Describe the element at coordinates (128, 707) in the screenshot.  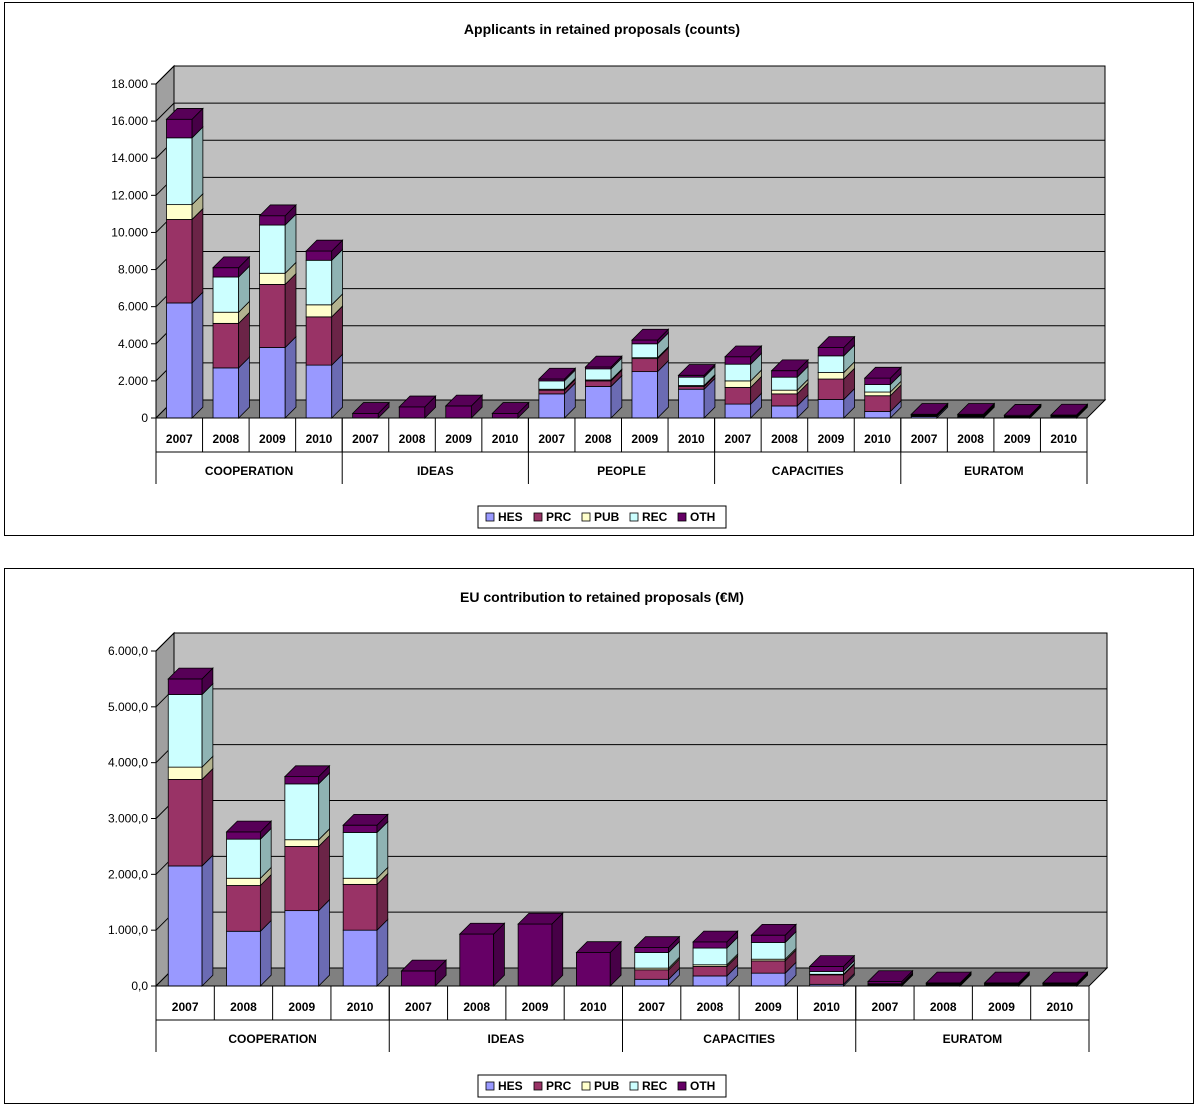
I see `y-tick-label: 5.000,0` at that location.